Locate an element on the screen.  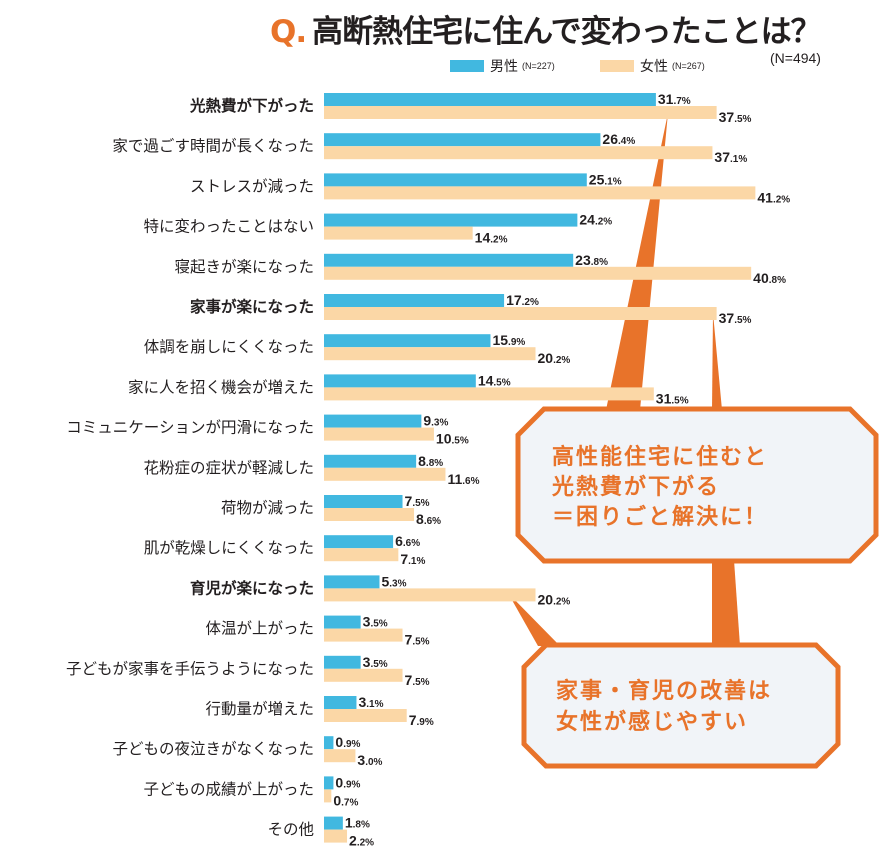
category-label: その他 is located at coordinates (290, 830).